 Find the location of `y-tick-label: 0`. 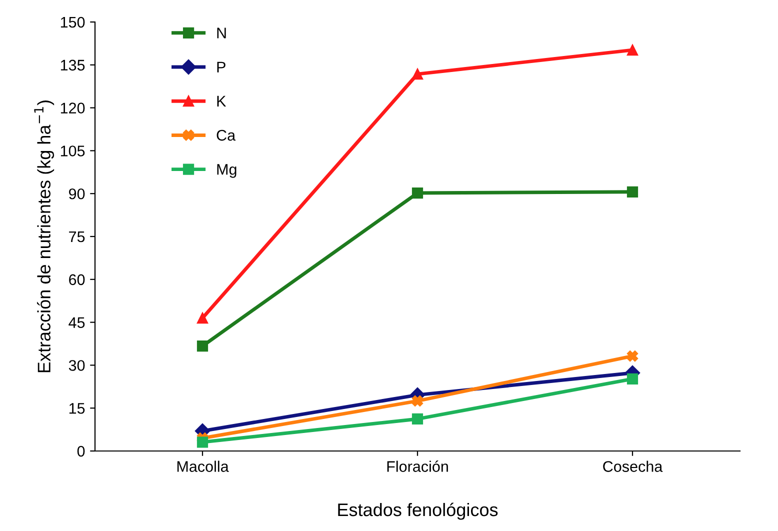

y-tick-label: 0 is located at coordinates (81, 451).